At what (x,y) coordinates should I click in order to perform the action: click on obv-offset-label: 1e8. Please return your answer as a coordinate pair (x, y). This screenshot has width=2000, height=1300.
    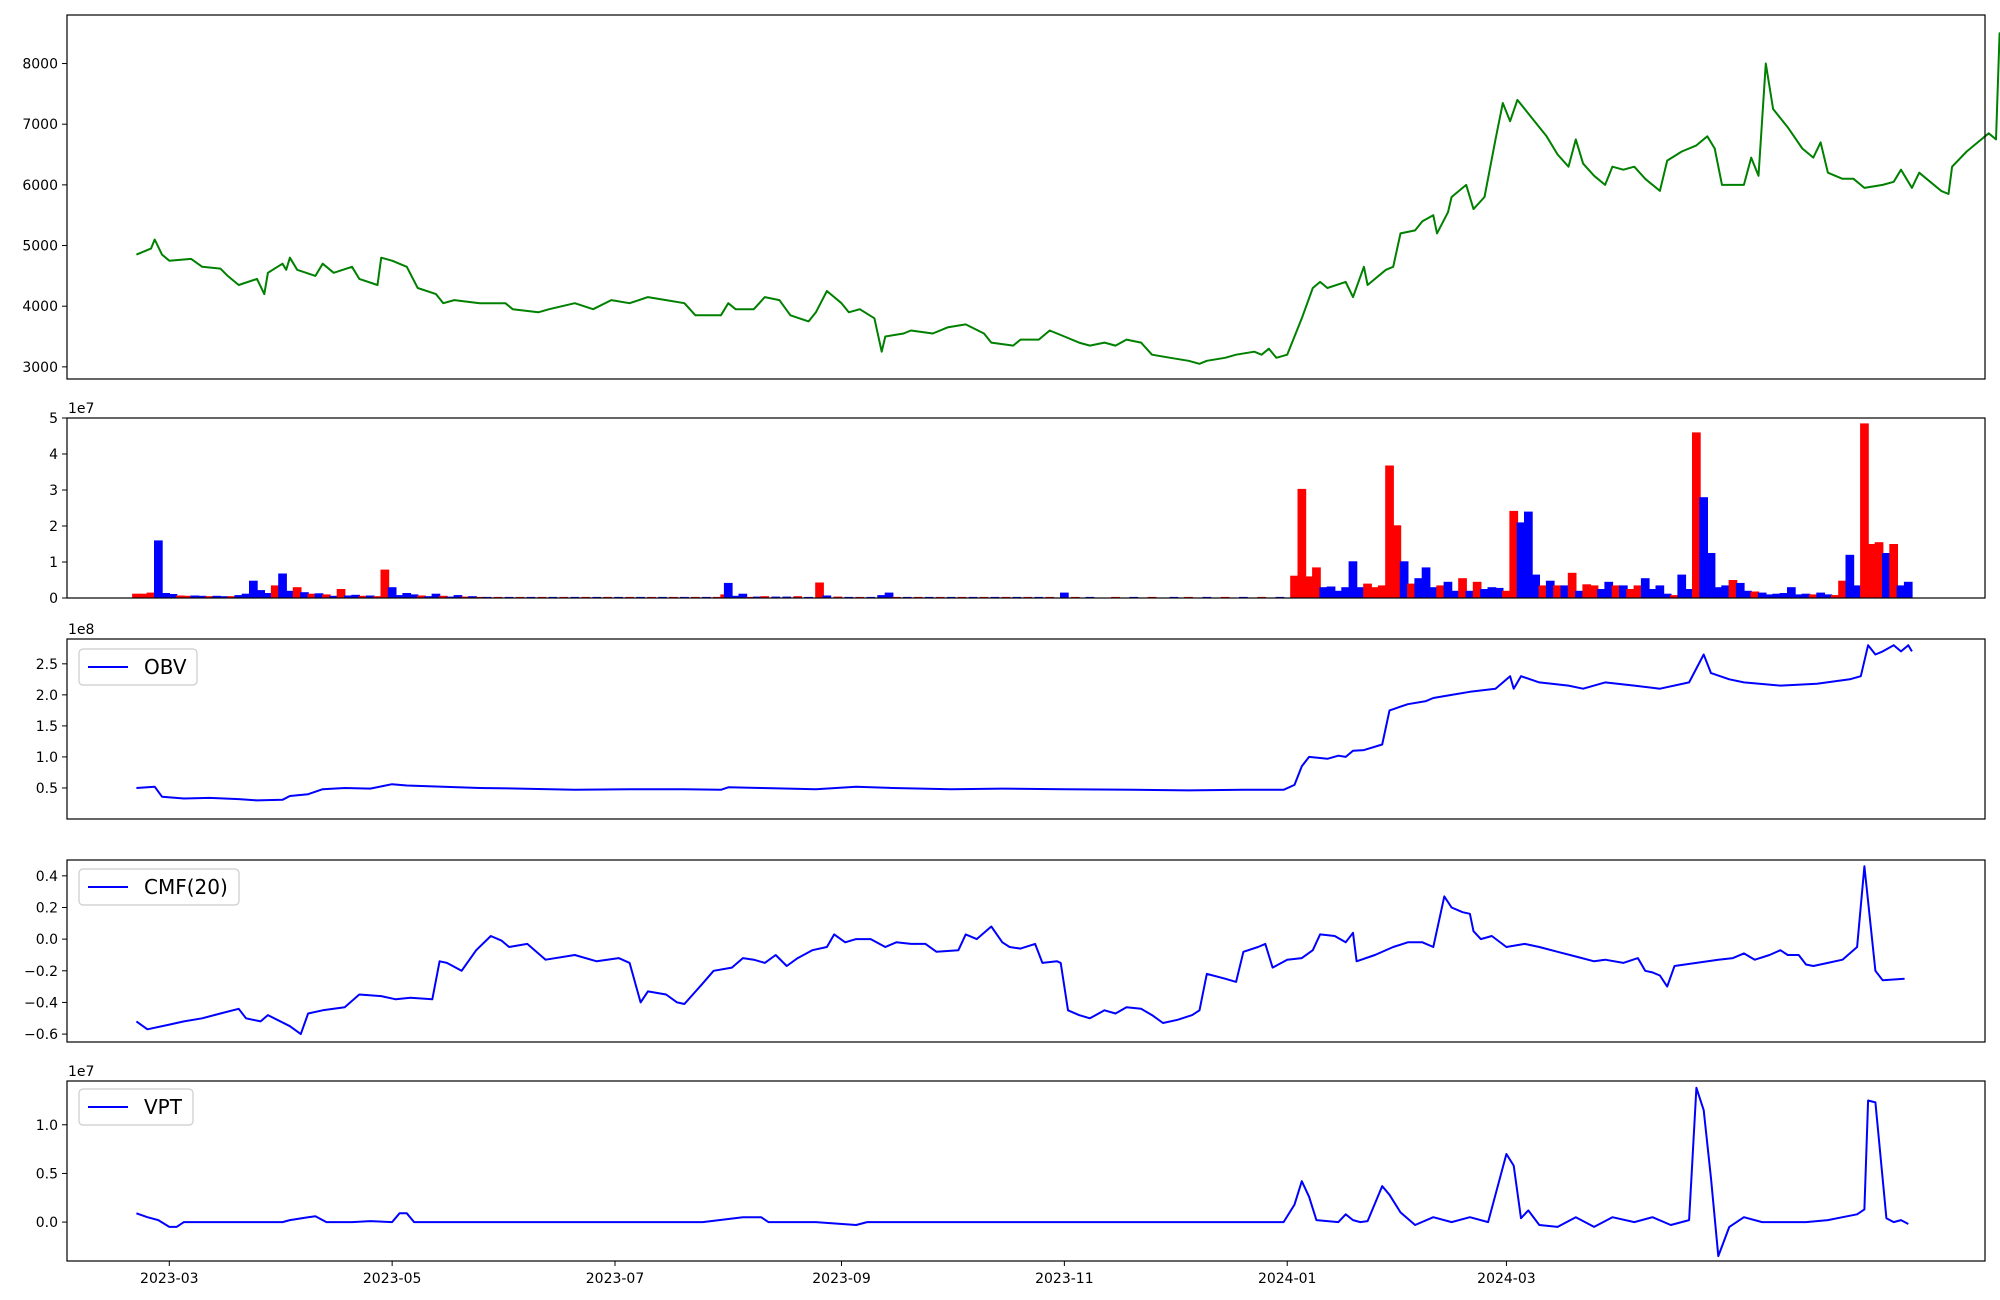
    Looking at the image, I should click on (81, 630).